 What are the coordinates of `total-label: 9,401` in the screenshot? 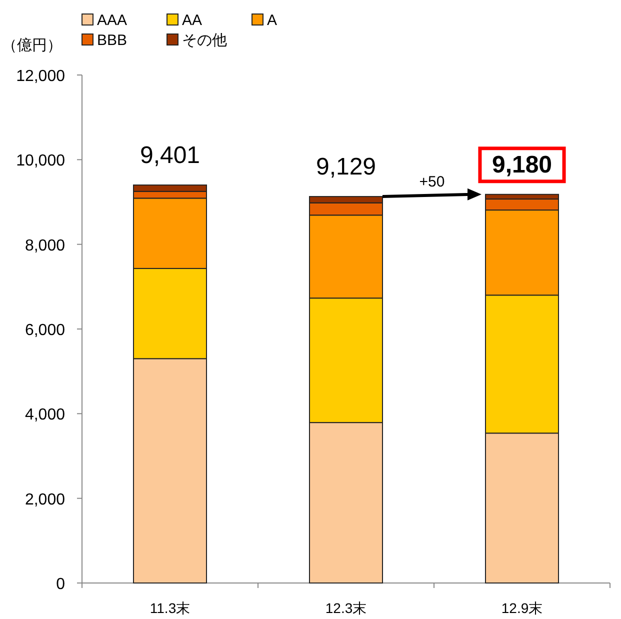 It's located at (170, 156).